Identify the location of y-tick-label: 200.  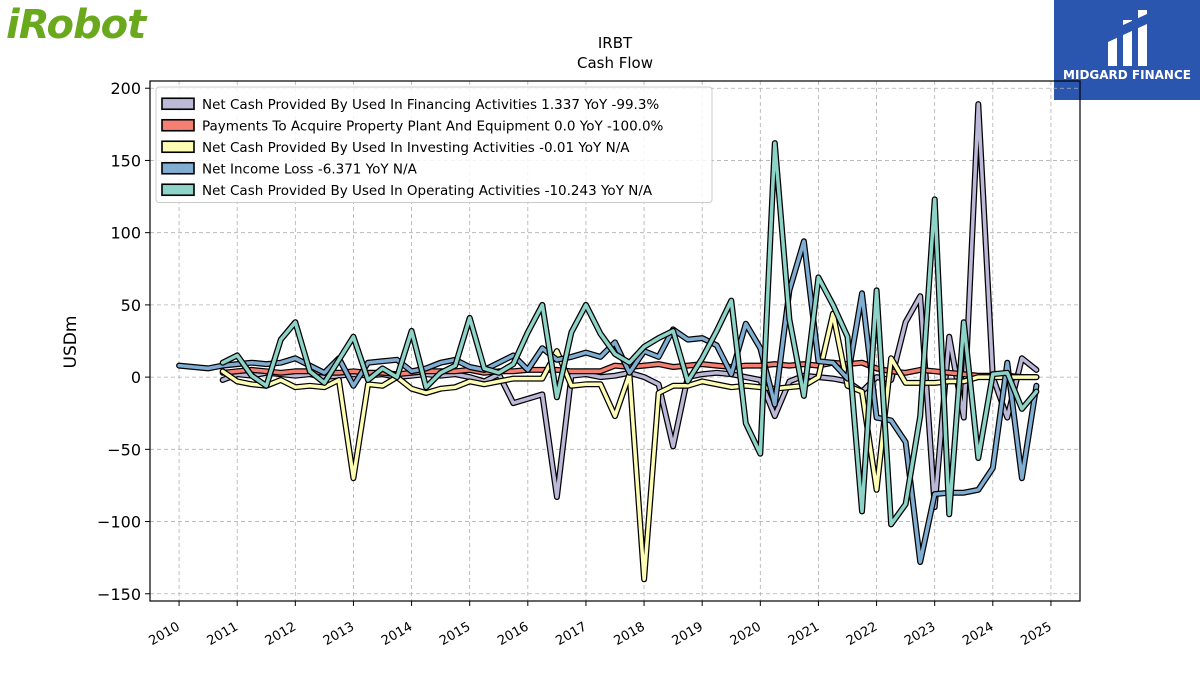
(125, 88).